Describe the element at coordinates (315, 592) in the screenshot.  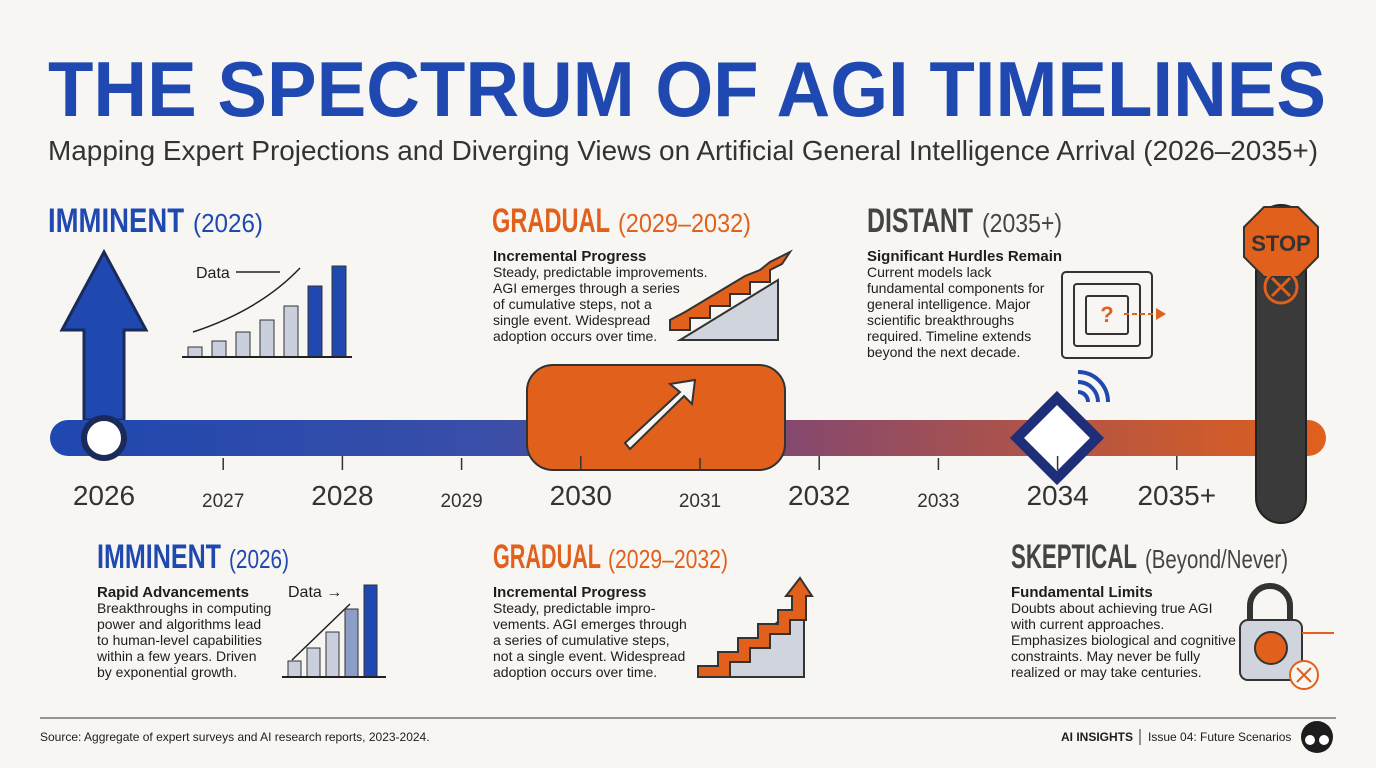
I see `chart-label: Data →` at that location.